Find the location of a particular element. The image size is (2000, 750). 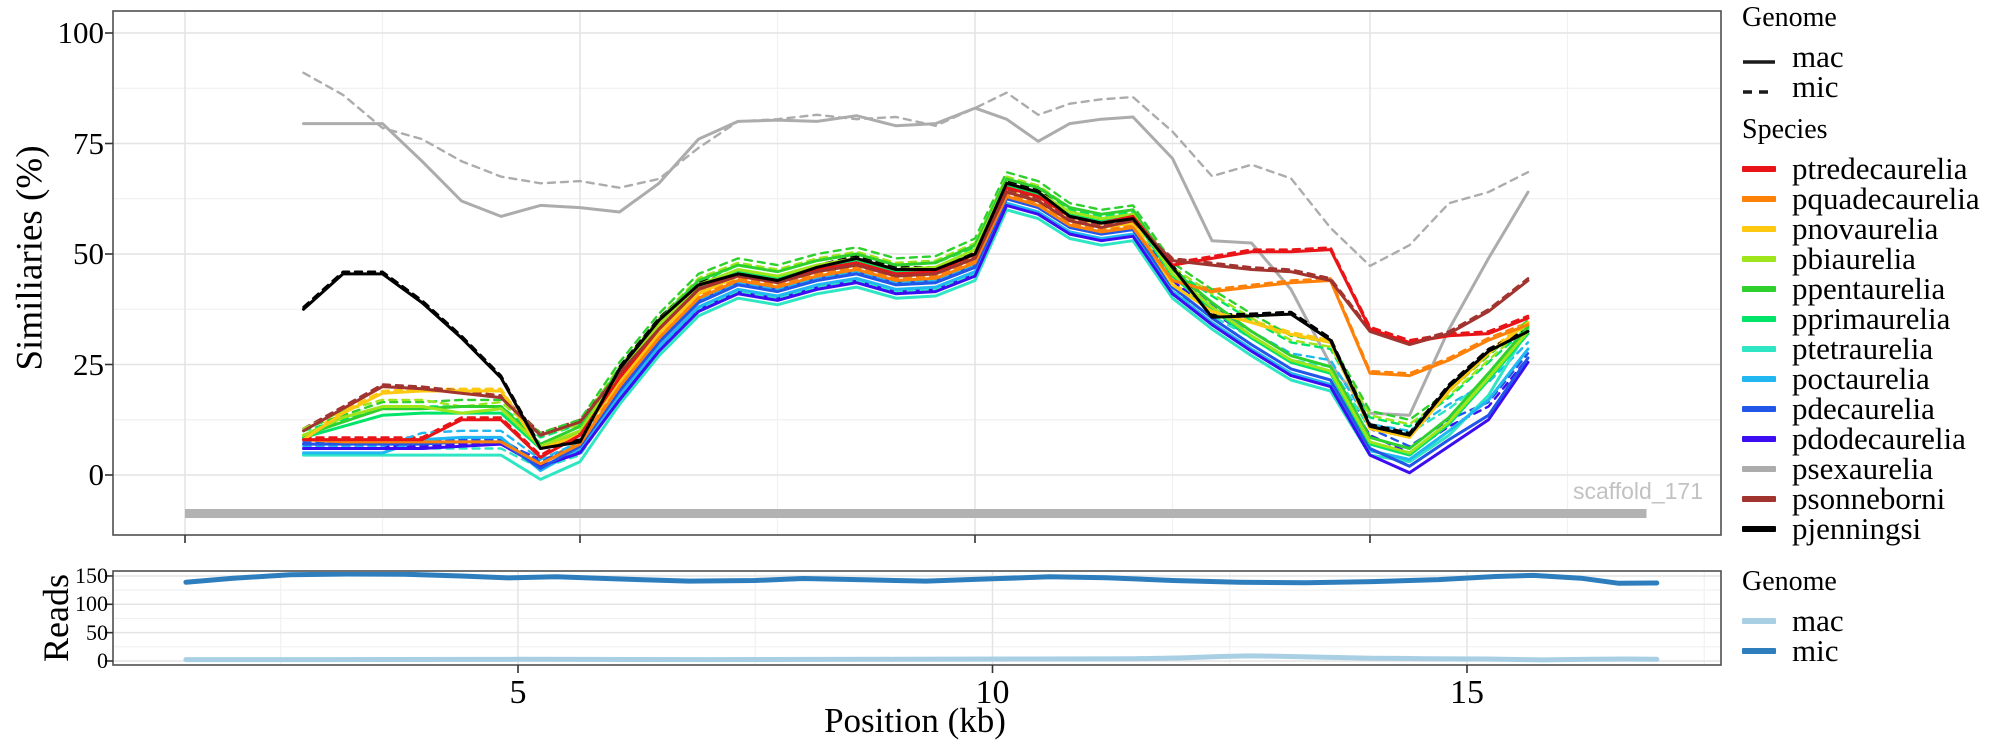

legend-item-species-psonneborni: psonneborni is located at coordinates (1870, 498).